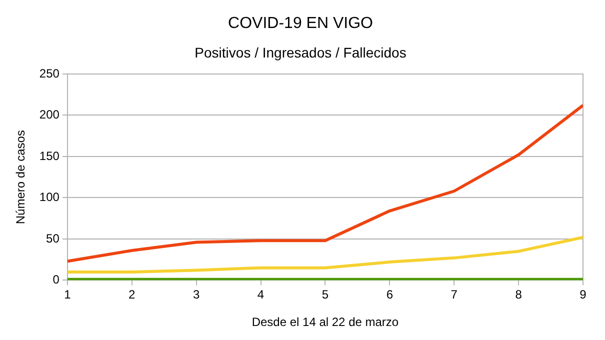  I want to click on x-tick-label: 5, so click(325, 295).